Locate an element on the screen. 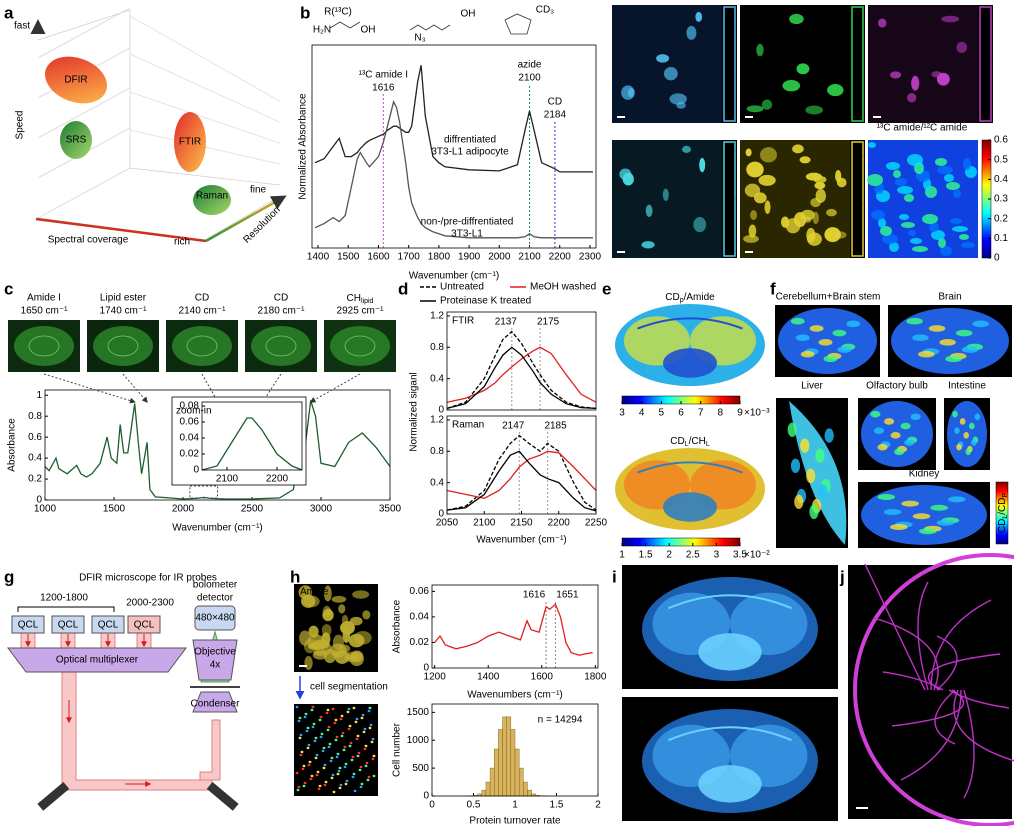 Image resolution: width=1014 pixels, height=826 pixels. pointer is located at coordinates (335, 388).